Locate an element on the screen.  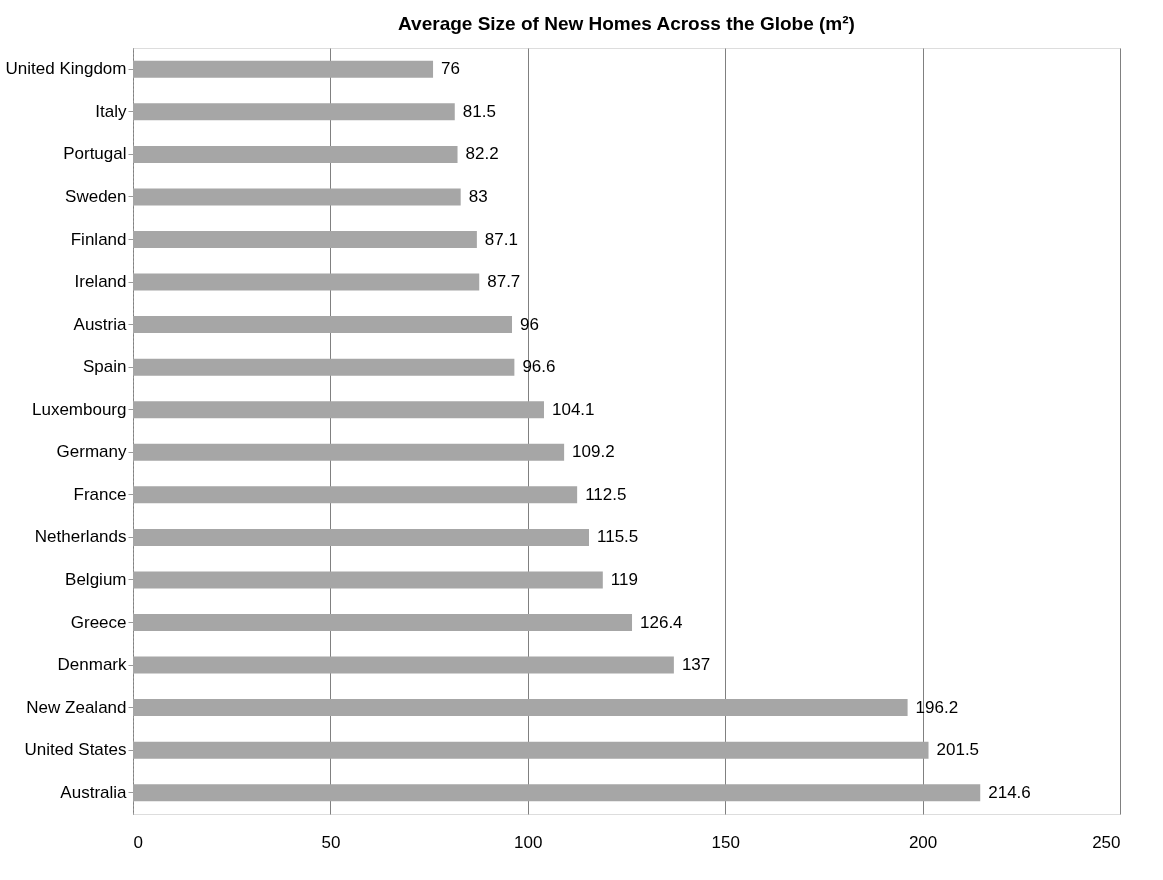
data-label: 104.1 is located at coordinates (573, 409).